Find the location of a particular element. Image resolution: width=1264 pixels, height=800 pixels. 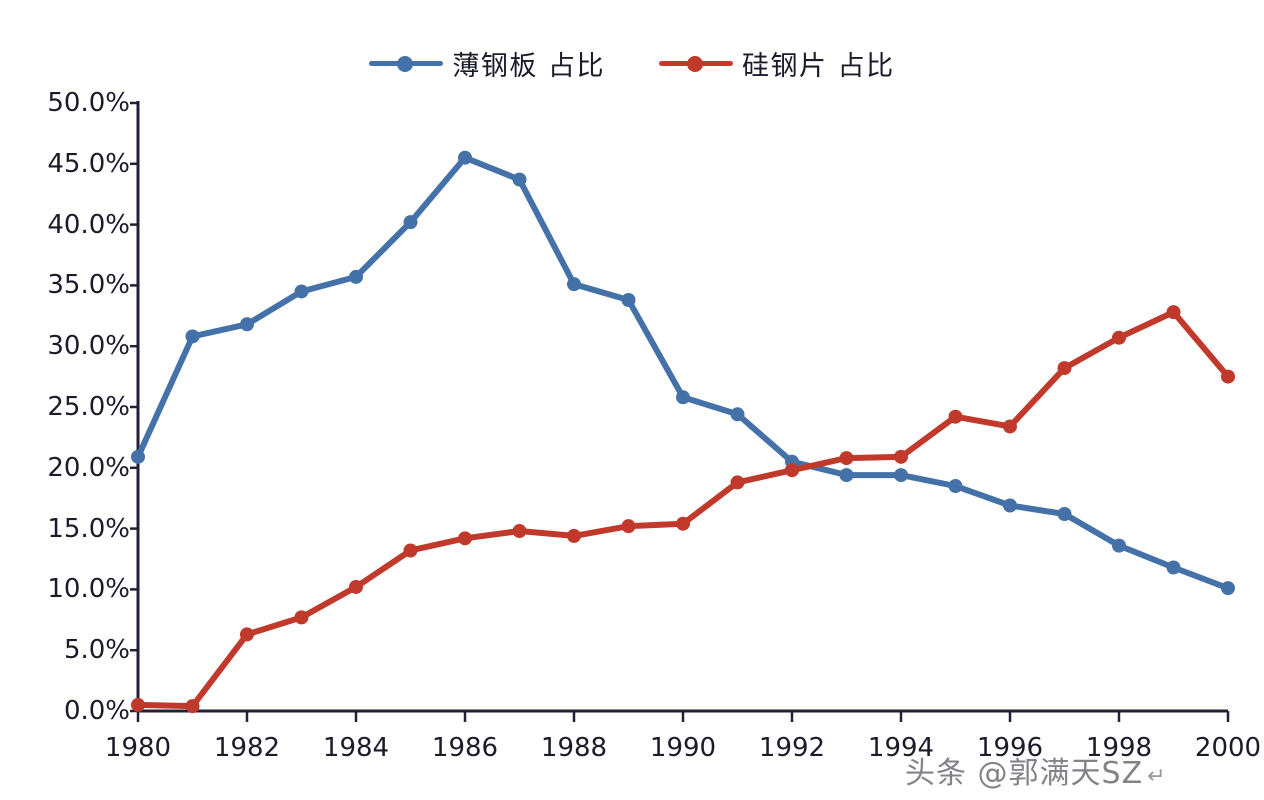

y-axis-tick-label: 5.0% is located at coordinates (96, 650).